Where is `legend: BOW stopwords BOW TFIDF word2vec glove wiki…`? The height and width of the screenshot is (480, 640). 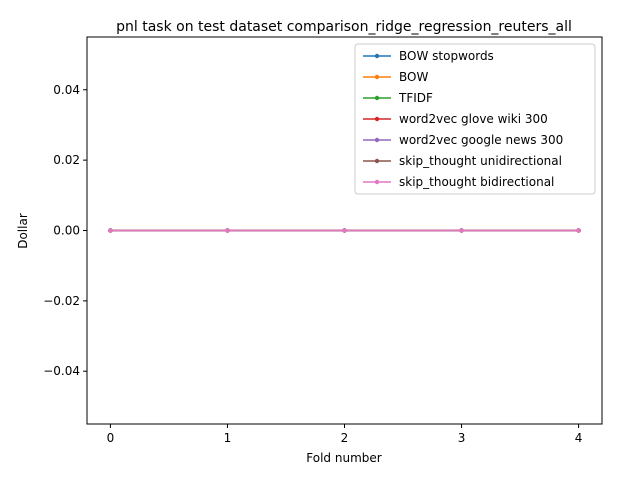
legend: BOW stopwords BOW TFIDF word2vec glove wiki… is located at coordinates (475, 119).